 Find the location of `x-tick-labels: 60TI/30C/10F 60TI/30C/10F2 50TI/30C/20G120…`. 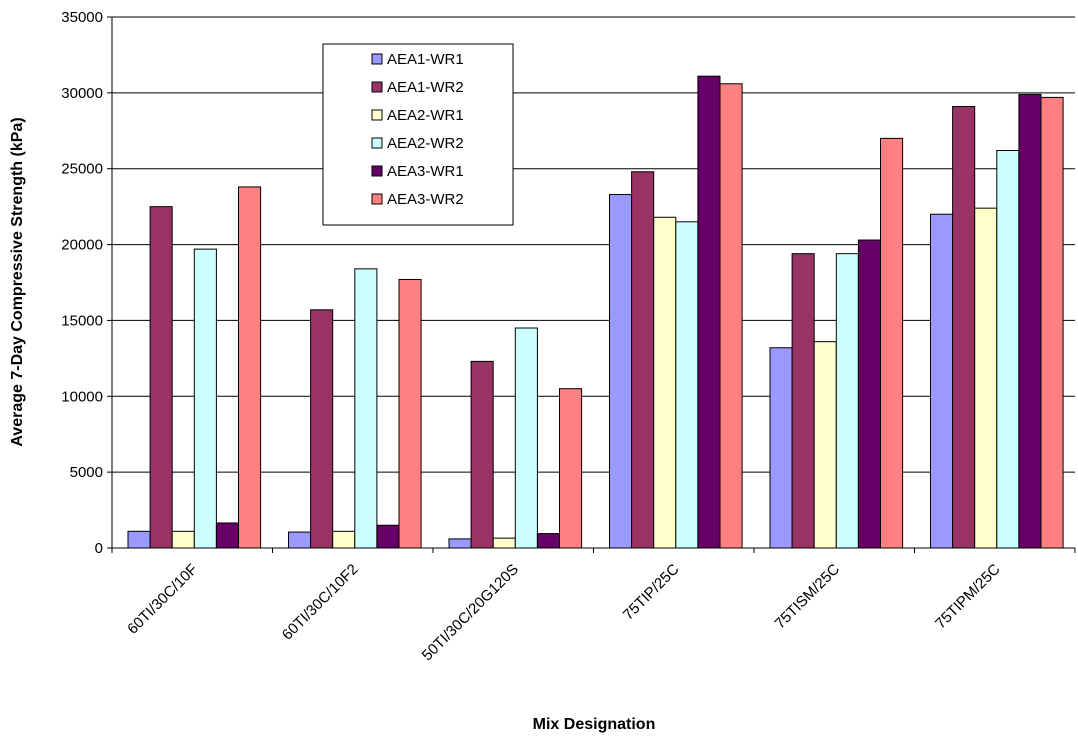

x-tick-labels: 60TI/30C/10F 60TI/30C/10F2 50TI/30C/20G120… is located at coordinates (563, 613).